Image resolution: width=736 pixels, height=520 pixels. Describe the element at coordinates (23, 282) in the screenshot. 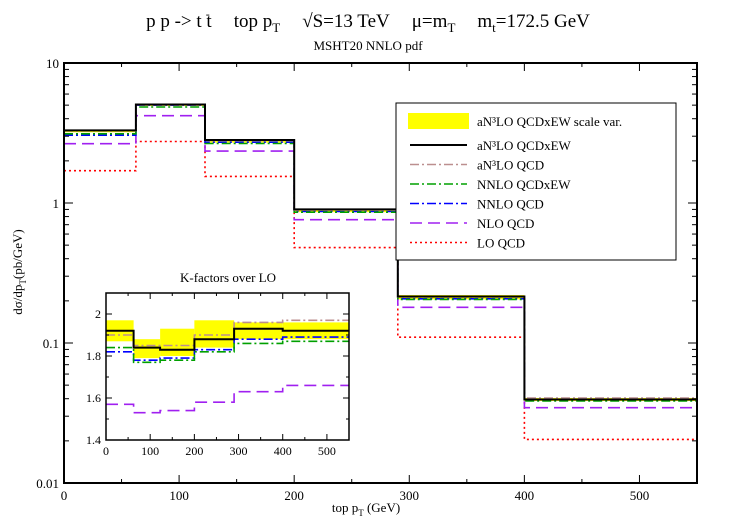

I see `y-axis-label-sub: T` at that location.